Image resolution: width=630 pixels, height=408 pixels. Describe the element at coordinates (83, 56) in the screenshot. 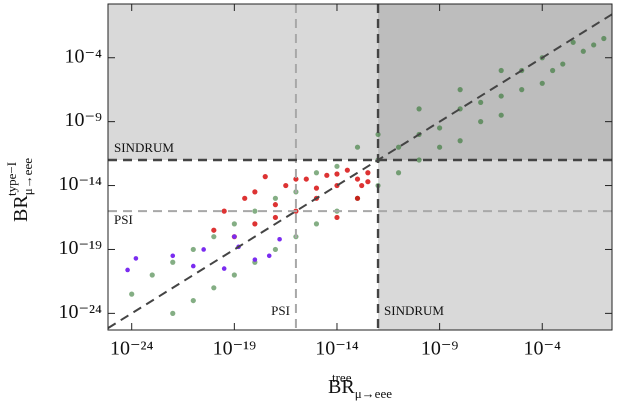

I see `y-tick-label: 10⁻⁴` at that location.